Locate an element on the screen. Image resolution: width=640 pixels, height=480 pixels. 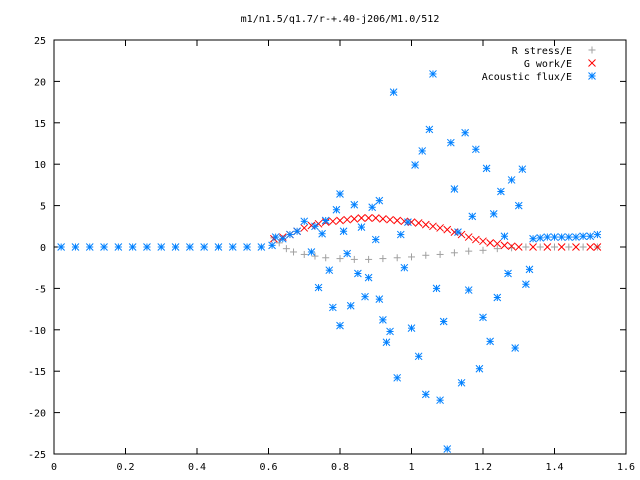
y-tick-label: 25 is located at coordinates (40, 41).